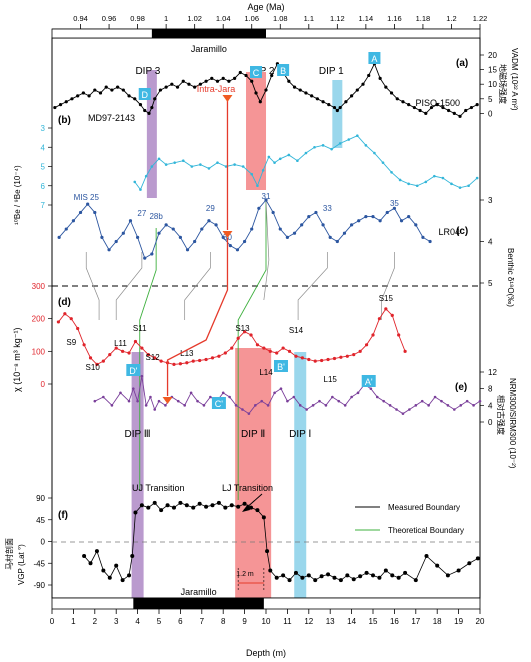 The height and width of the screenshot is (662, 531). I want to click on y-tick-label: 20, so click(492, 55).